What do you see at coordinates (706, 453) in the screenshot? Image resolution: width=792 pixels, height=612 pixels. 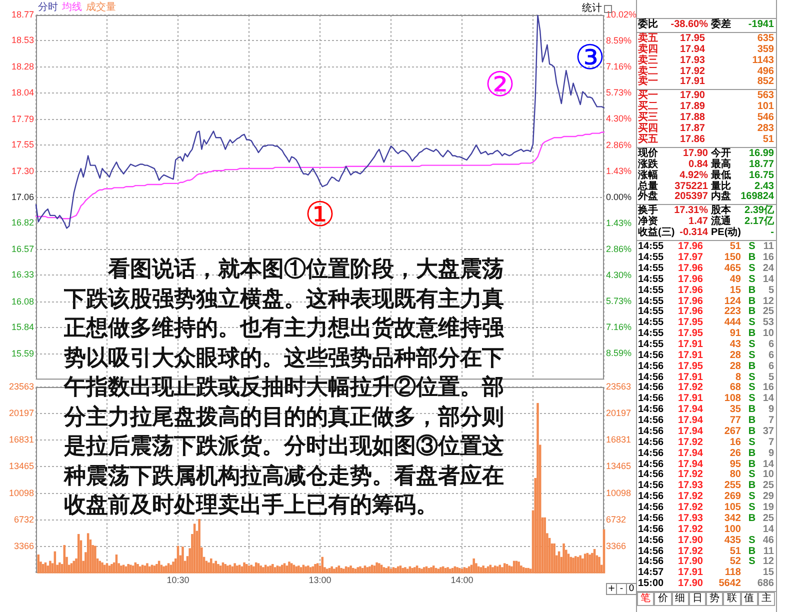 I see `text: 14:56 17.94 26 B 9` at bounding box center [706, 453].